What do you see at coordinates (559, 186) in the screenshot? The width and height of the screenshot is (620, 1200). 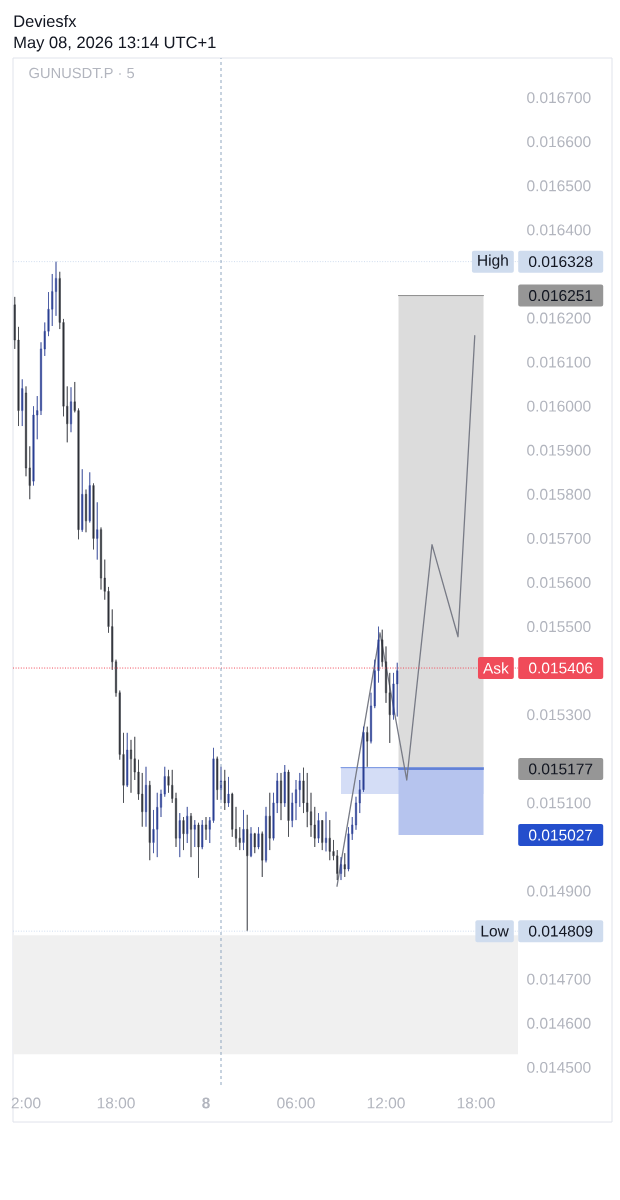 I see `y-tick-label: 0.016500` at bounding box center [559, 186].